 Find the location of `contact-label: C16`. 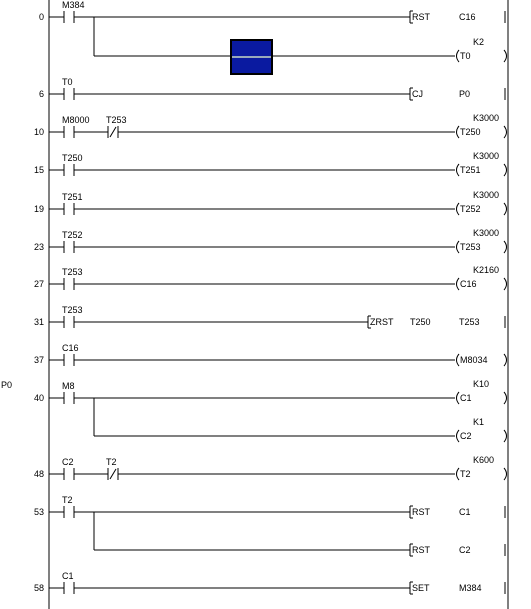

contact-label: C16 is located at coordinates (70, 348).